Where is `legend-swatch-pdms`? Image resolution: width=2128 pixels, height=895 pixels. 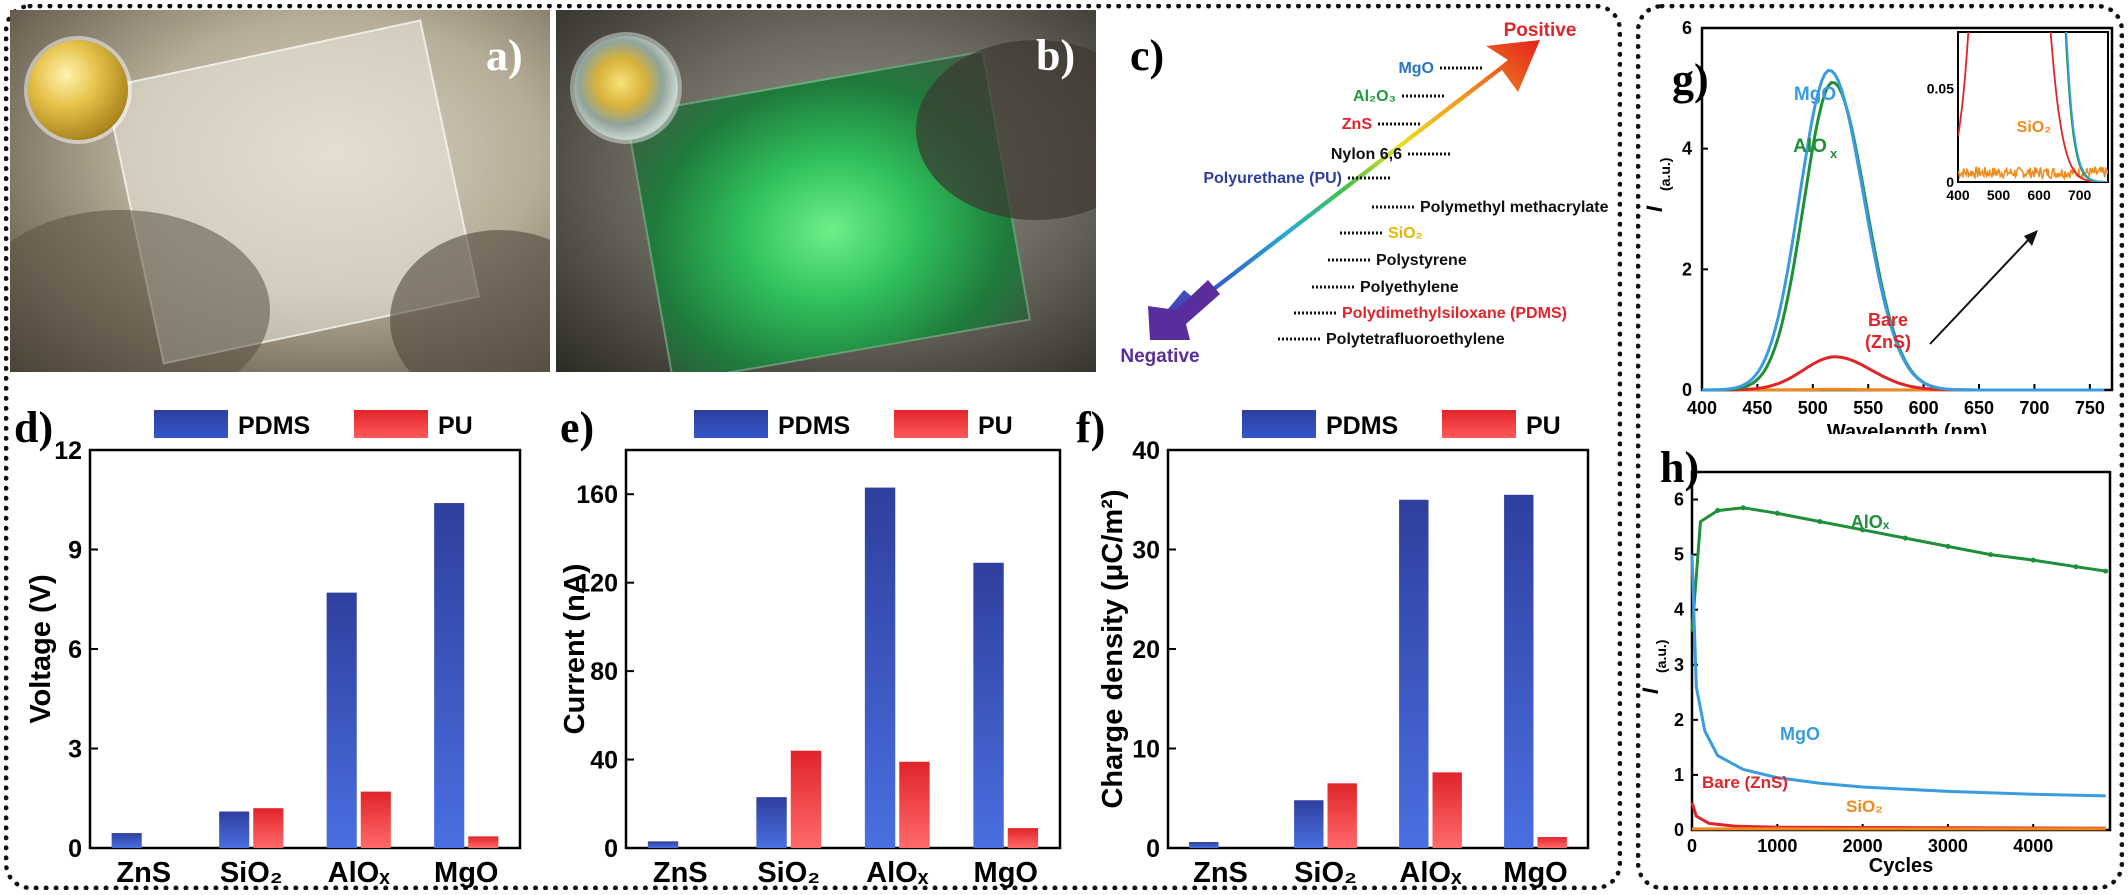 legend-swatch-pdms is located at coordinates (191, 424).